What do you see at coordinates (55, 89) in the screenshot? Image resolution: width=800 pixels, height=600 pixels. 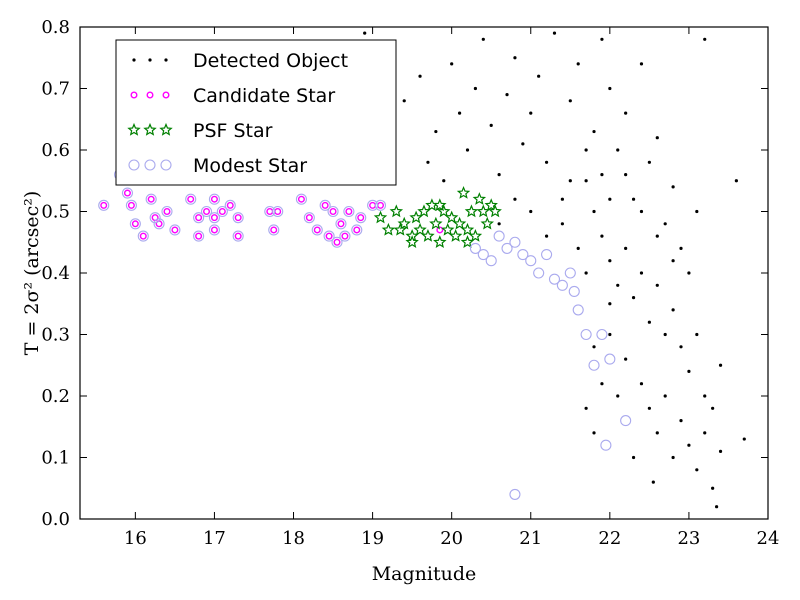 I see `y-tick-label: 0.7` at bounding box center [55, 89].